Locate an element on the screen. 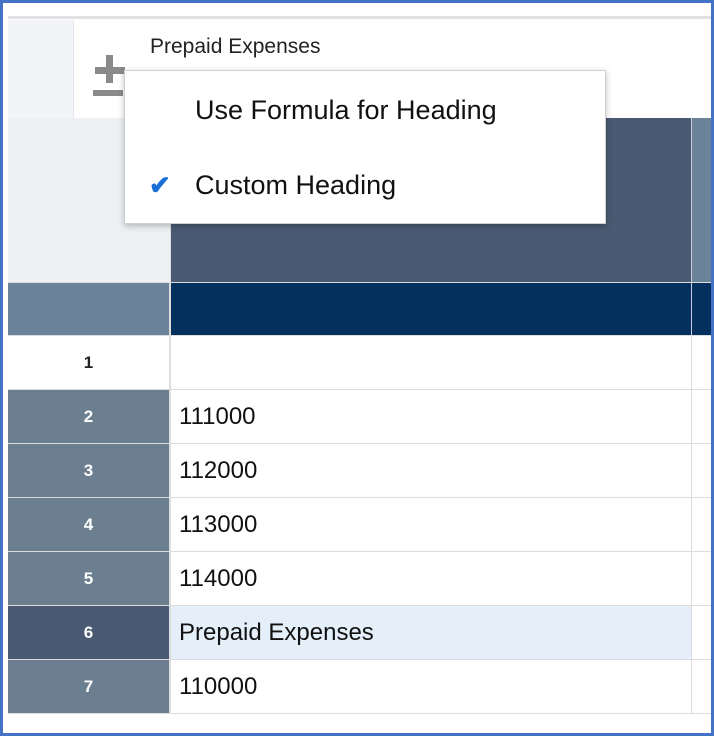 The height and width of the screenshot is (736, 714). row-cell: 114000 is located at coordinates (431, 579).